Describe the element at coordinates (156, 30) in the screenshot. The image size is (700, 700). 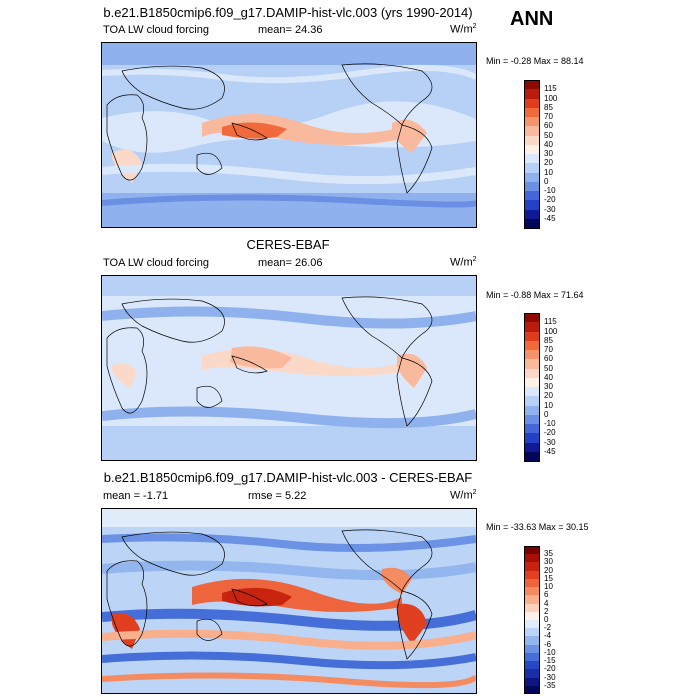
I see `panel-1-left-label: TOA LW cloud forcing` at that location.